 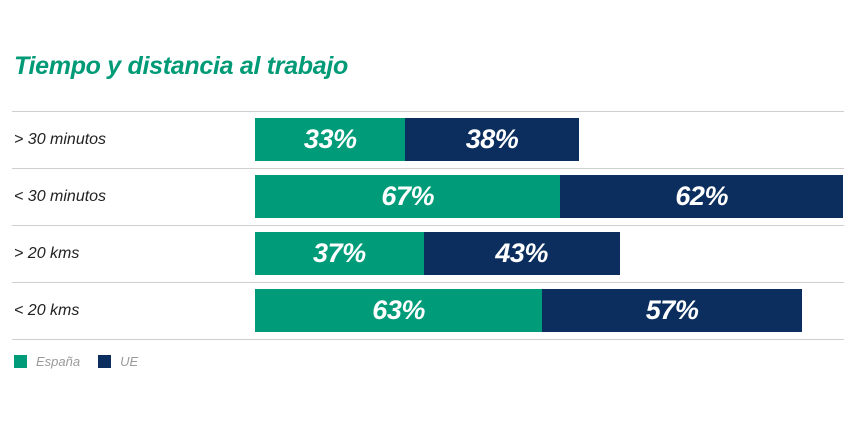 I want to click on legend-label: UE, so click(x=129, y=361).